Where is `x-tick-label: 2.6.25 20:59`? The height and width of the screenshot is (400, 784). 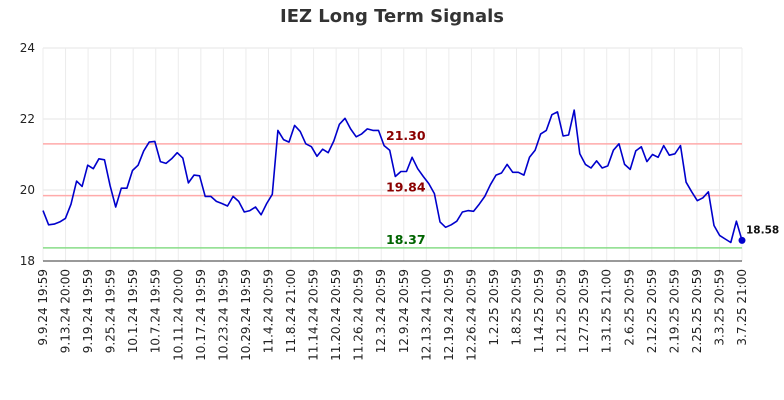 x-tick-label: 2.6.25 20:59 is located at coordinates (629, 307).